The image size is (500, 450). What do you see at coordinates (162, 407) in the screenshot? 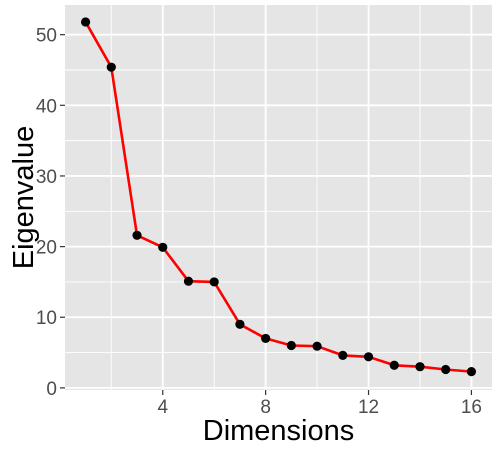
I see `x-tick-label: 4` at bounding box center [162, 407].